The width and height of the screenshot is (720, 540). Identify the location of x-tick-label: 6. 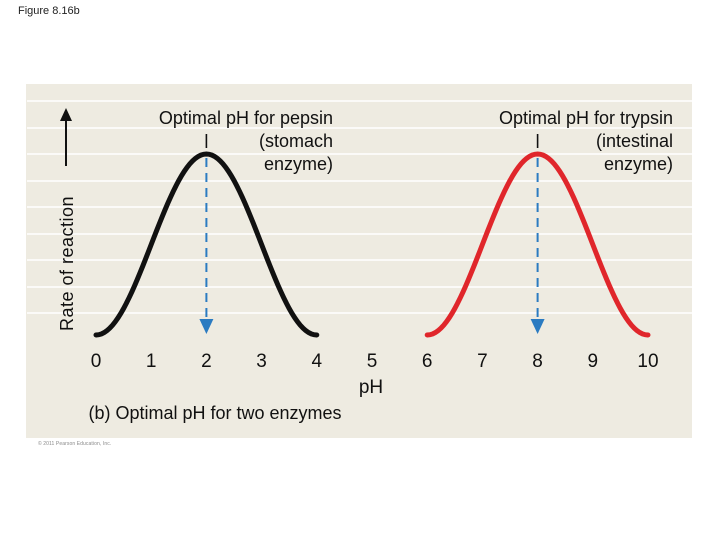
(427, 361).